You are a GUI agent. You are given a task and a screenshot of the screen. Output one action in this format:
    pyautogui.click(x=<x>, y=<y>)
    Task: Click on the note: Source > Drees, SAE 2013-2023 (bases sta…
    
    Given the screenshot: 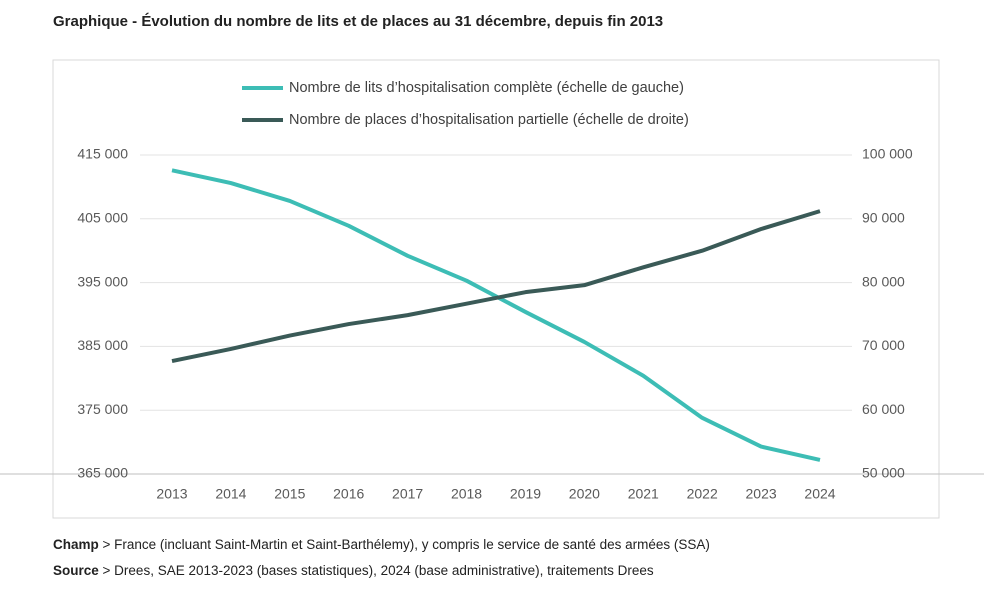 What is the action you would take?
    pyautogui.click(x=353, y=570)
    